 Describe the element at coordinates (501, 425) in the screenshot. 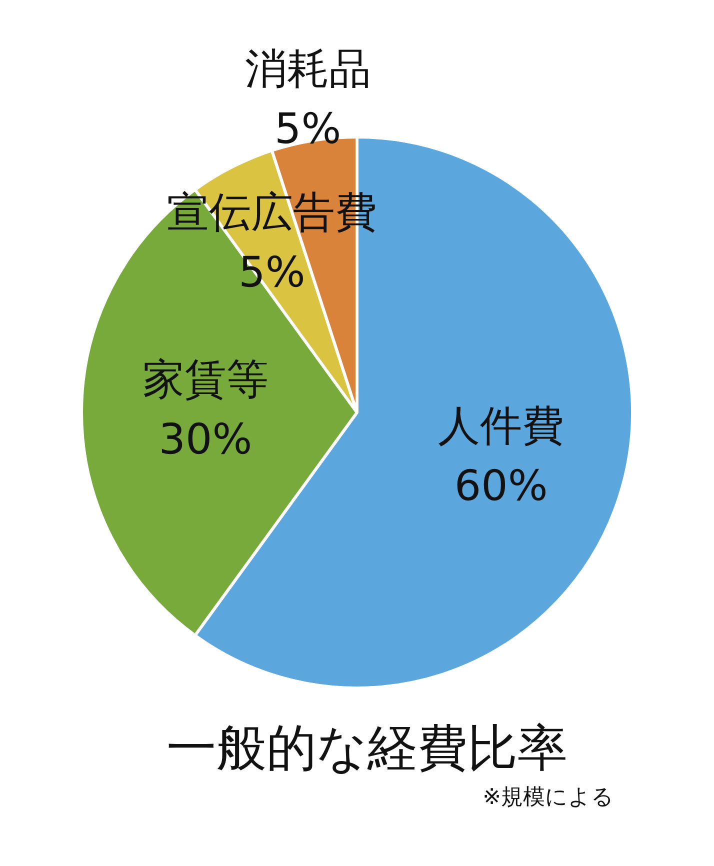

I see `slice-label: 人件費` at that location.